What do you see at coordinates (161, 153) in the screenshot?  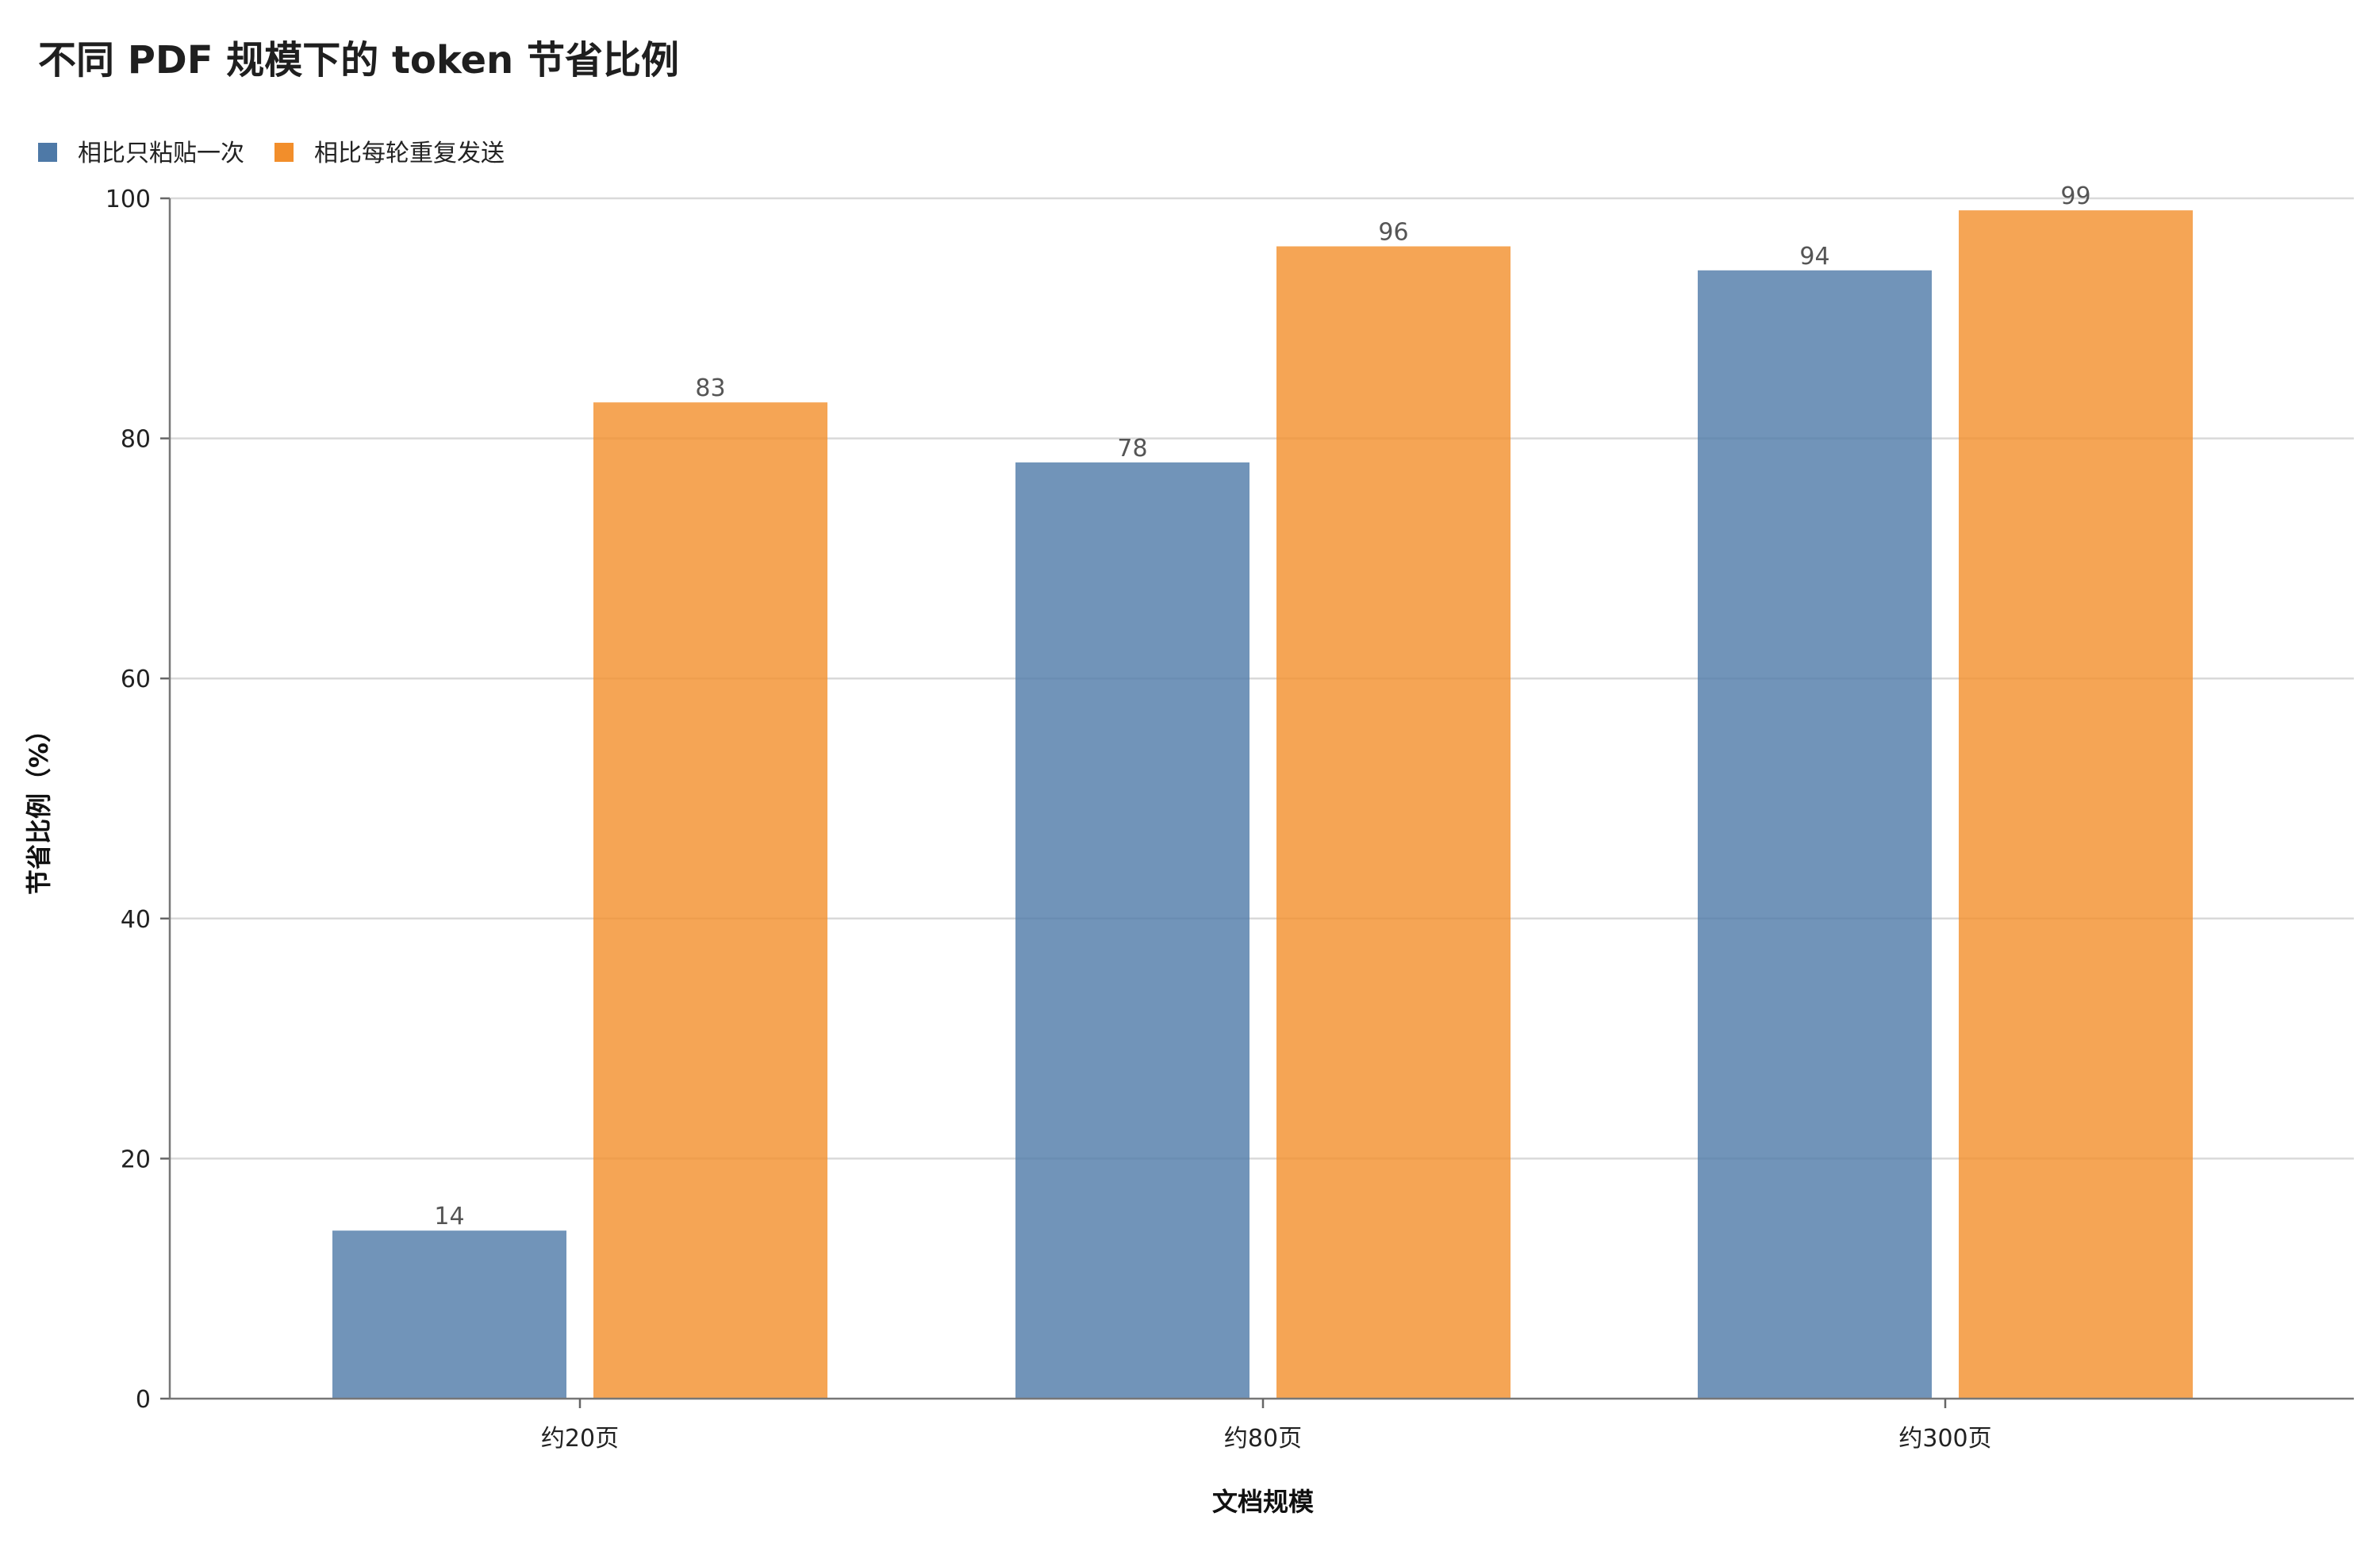 I see `legend-label: 相比只粘贴一次` at bounding box center [161, 153].